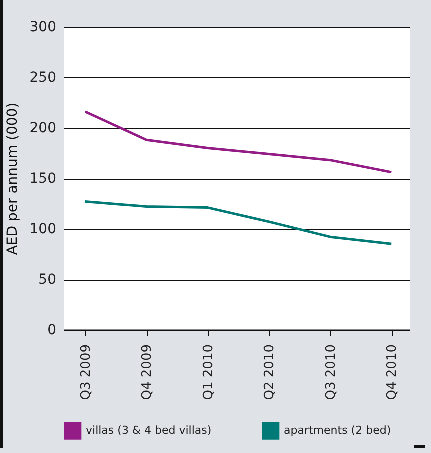  What do you see at coordinates (12, 179) in the screenshot?
I see `y-axis-title: AED per annum (000)` at bounding box center [12, 179].